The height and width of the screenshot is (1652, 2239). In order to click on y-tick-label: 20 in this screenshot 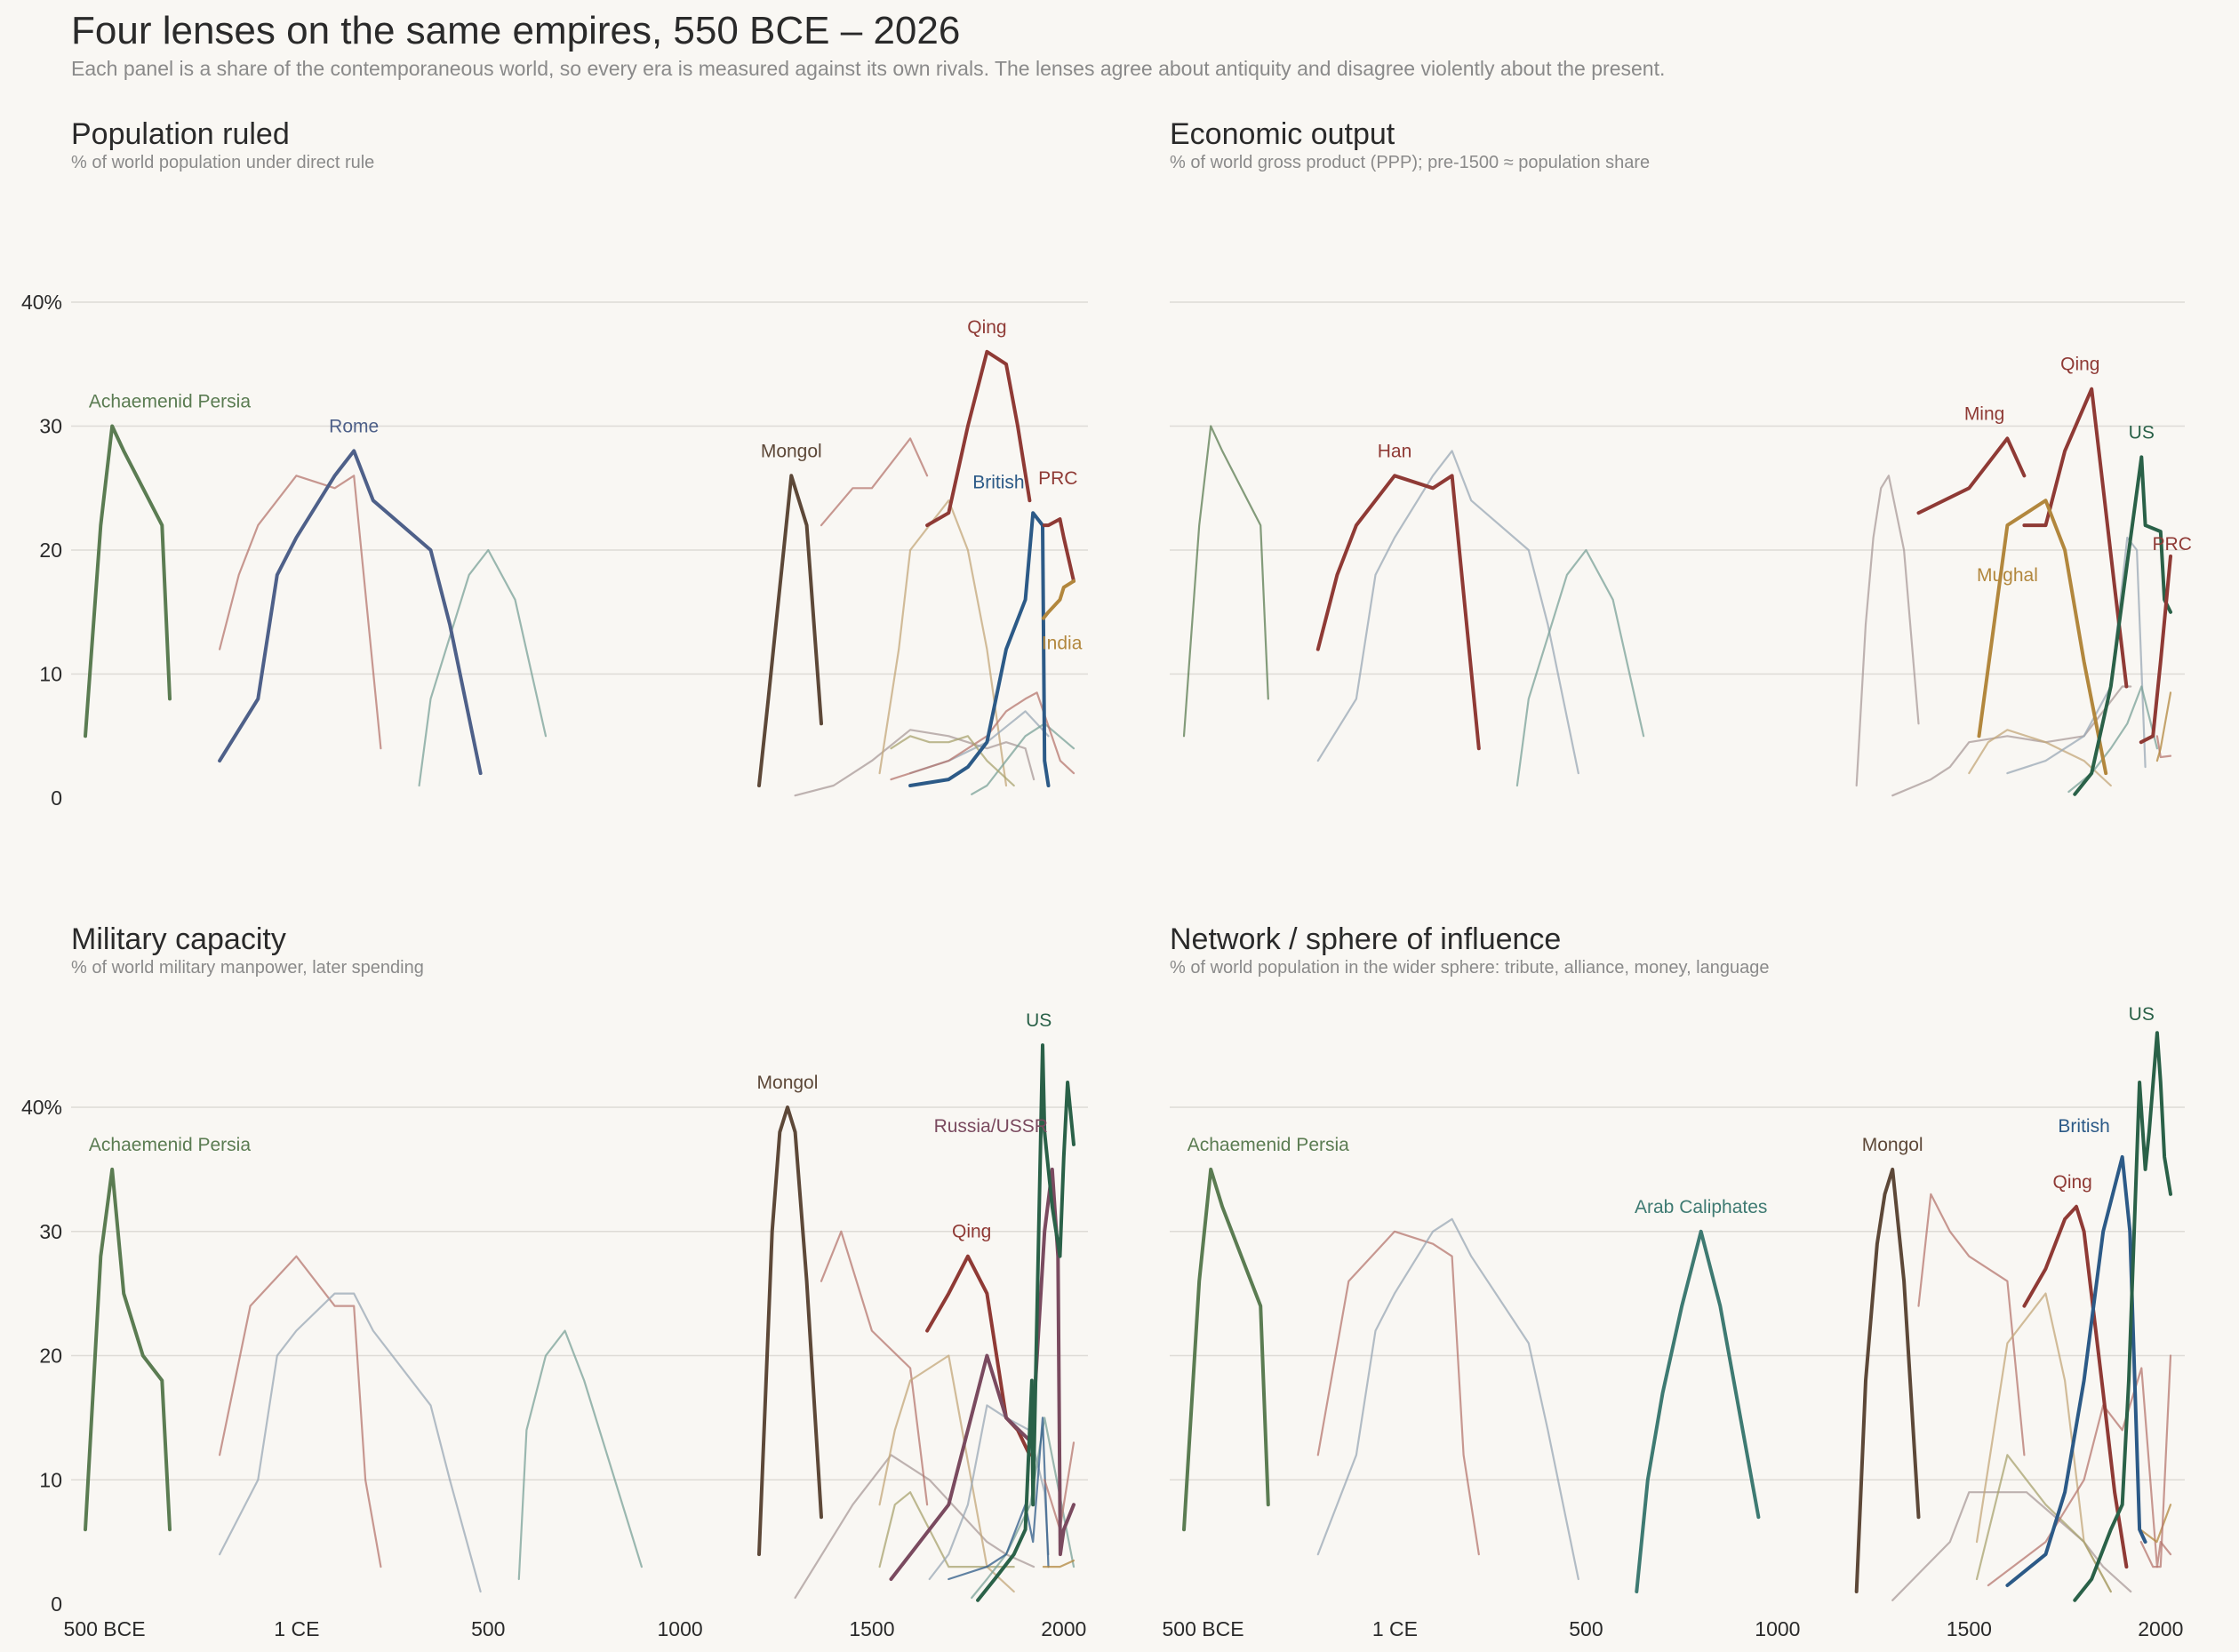, I will do `click(50, 1356)`.